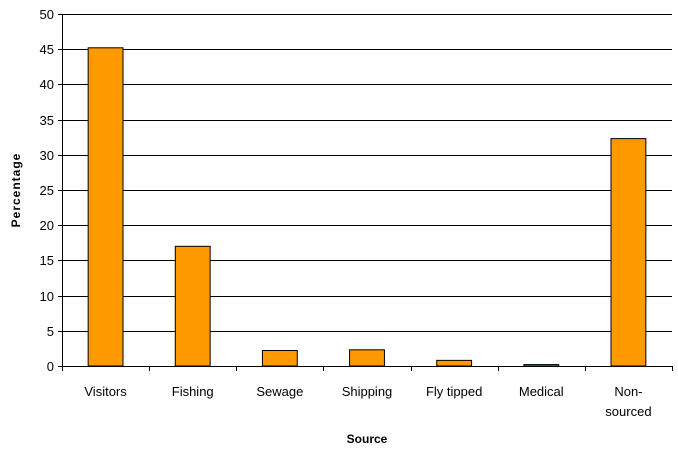 The height and width of the screenshot is (450, 678). Describe the element at coordinates (367, 439) in the screenshot. I see `x-axis-title: Source` at that location.